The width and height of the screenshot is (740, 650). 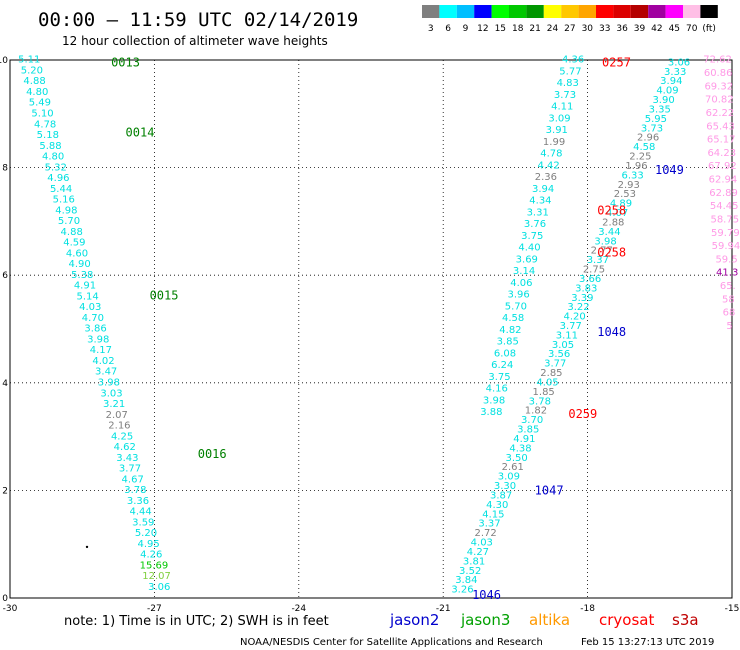 What do you see at coordinates (143, 522) in the screenshot?
I see `swh-value: 3.59` at bounding box center [143, 522].